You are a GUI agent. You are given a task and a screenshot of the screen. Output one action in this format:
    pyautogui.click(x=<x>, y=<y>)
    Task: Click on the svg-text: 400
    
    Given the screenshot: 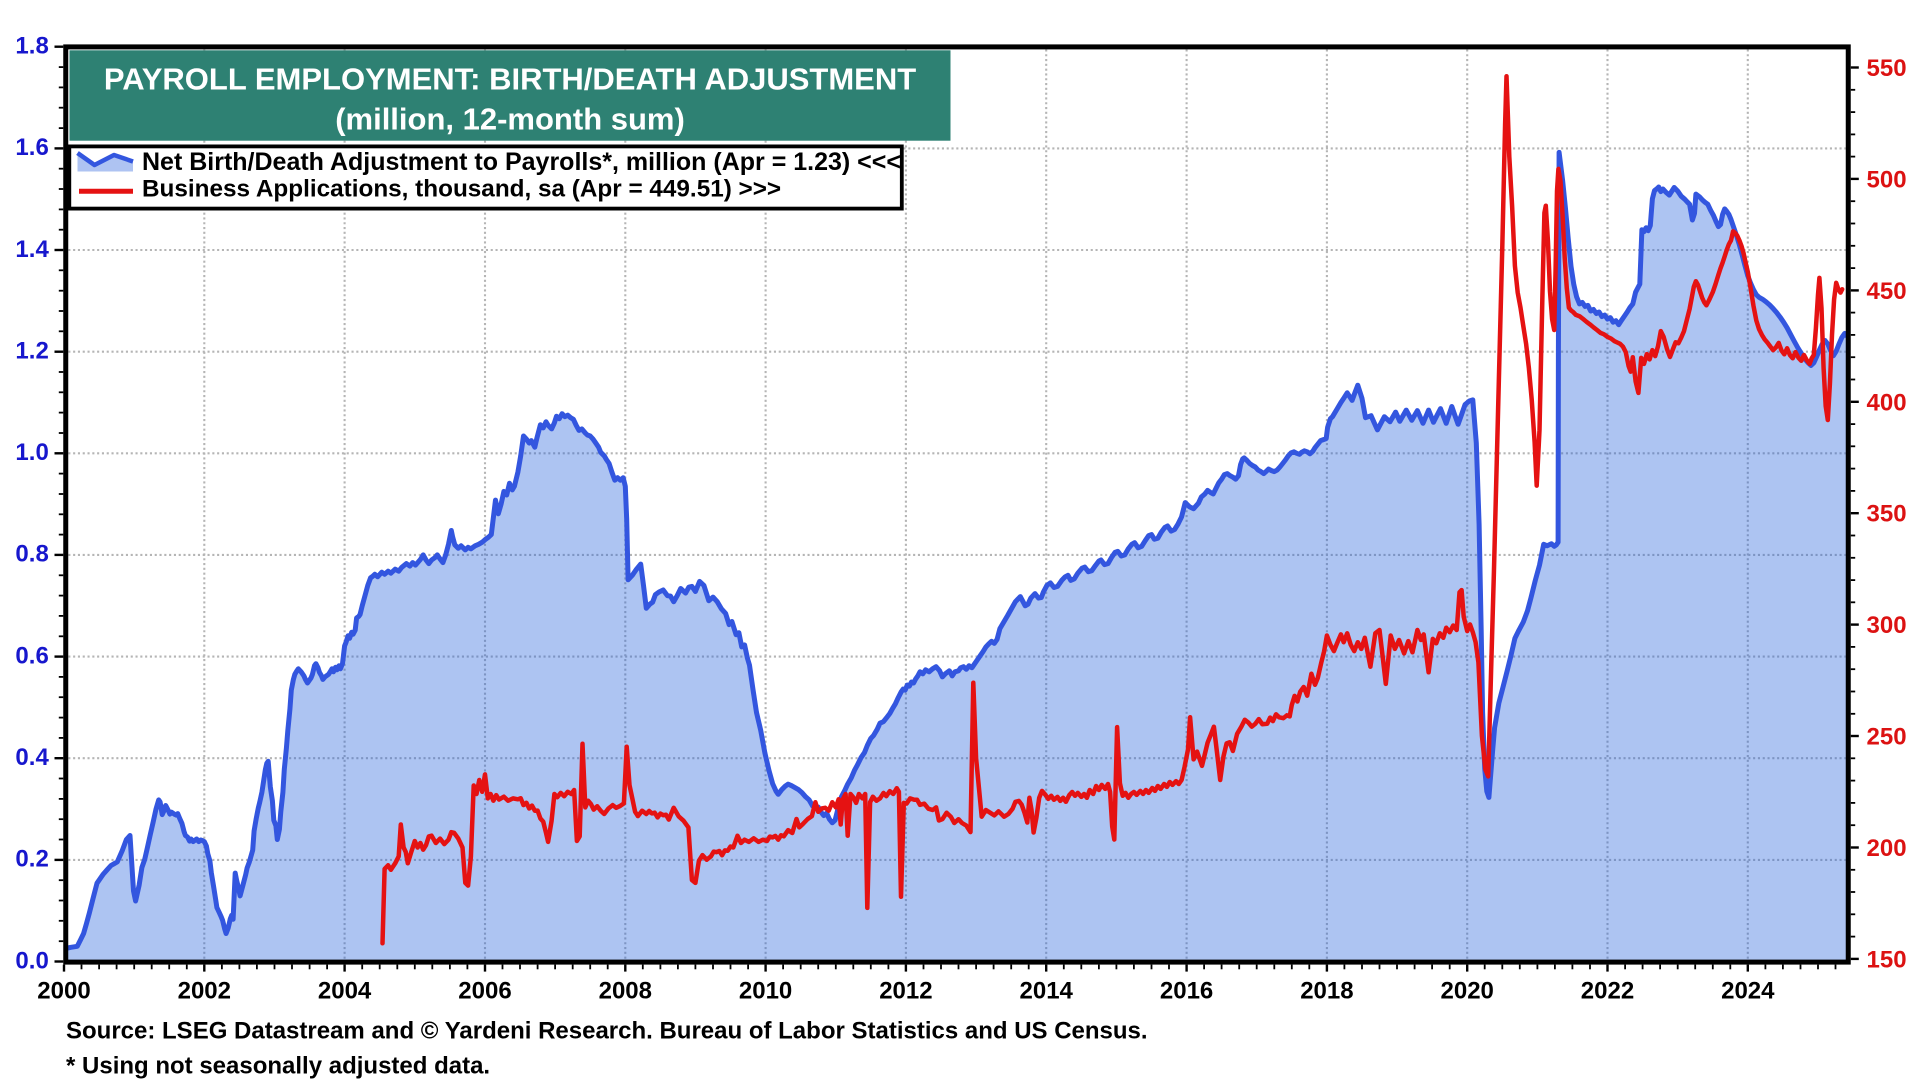 What is the action you would take?
    pyautogui.click(x=1887, y=402)
    